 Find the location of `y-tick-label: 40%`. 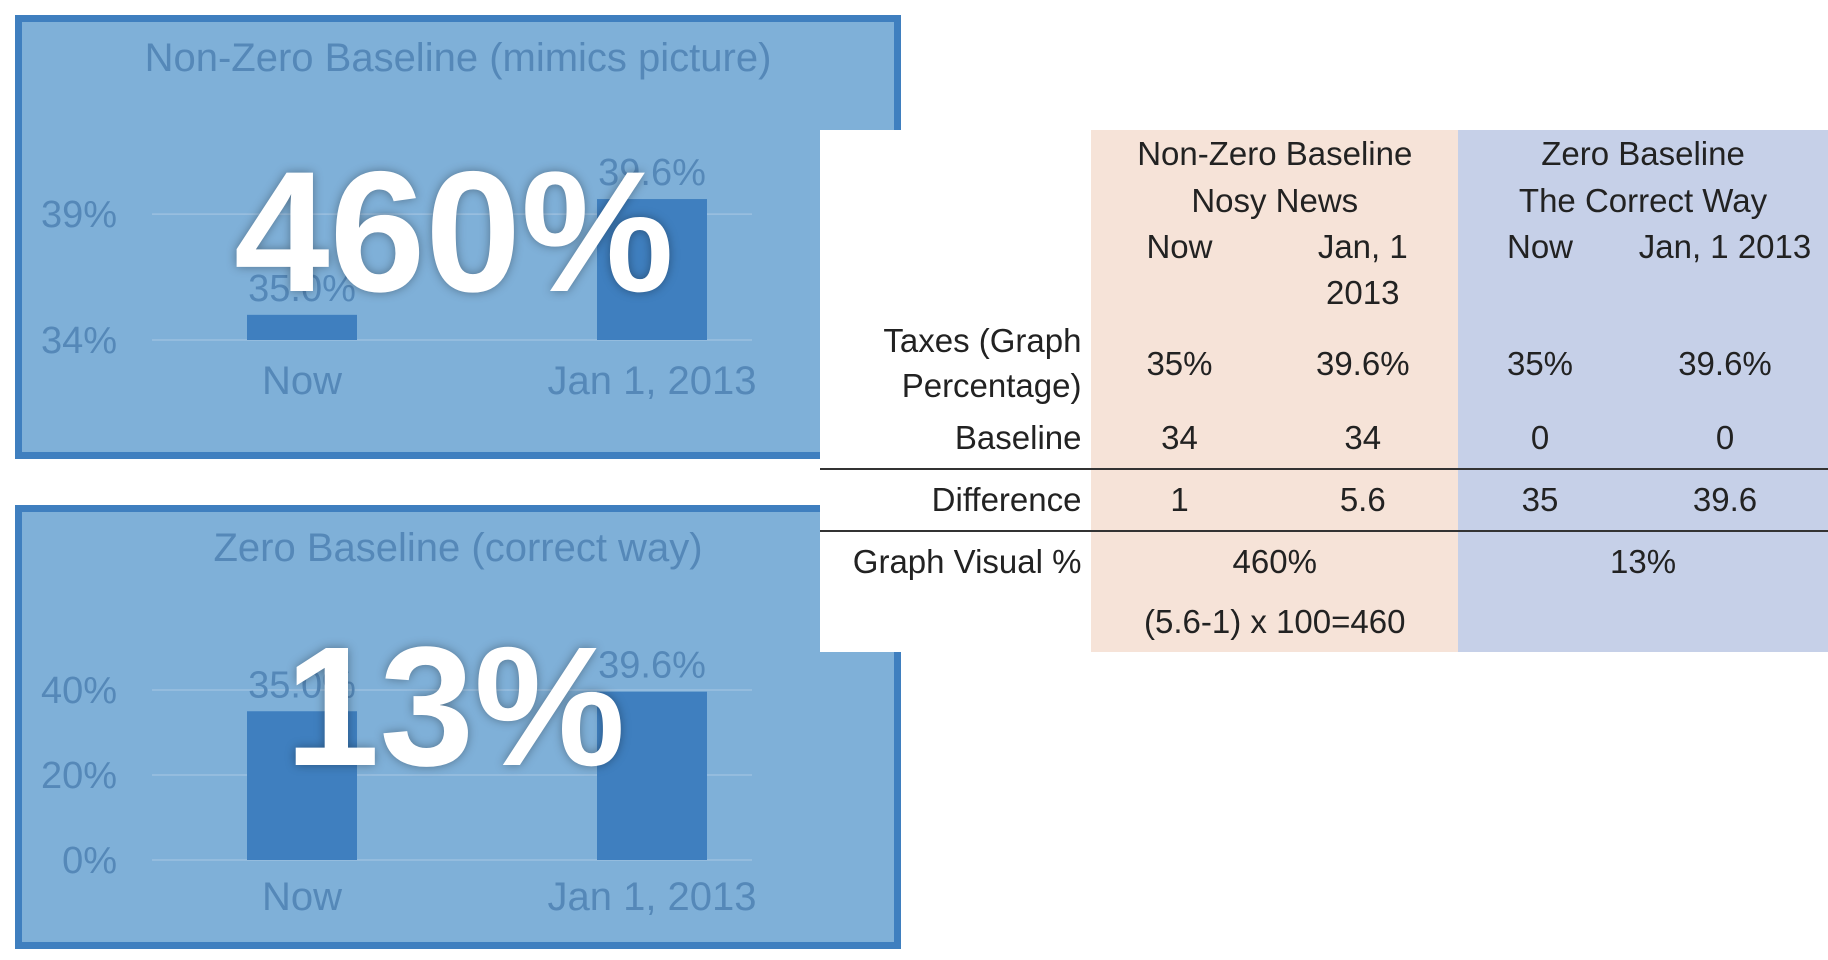

y-tick-label: 40% is located at coordinates (79, 691).